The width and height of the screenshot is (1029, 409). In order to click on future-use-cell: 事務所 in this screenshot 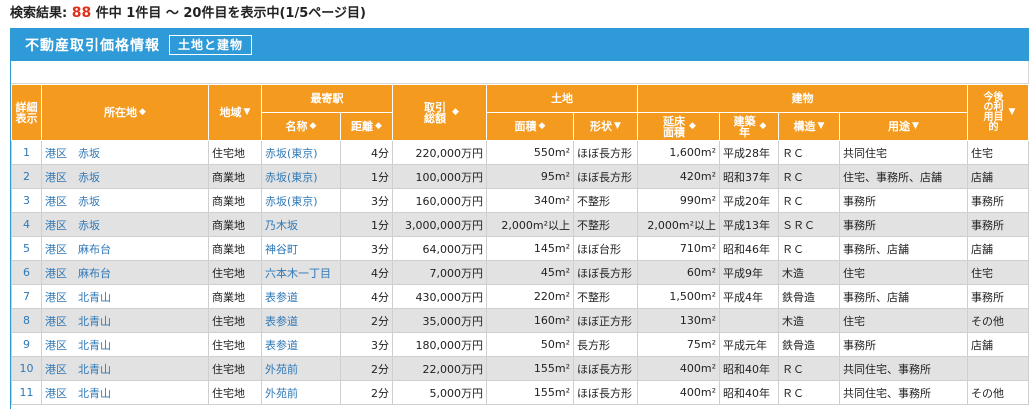, I will do `click(998, 224)`.